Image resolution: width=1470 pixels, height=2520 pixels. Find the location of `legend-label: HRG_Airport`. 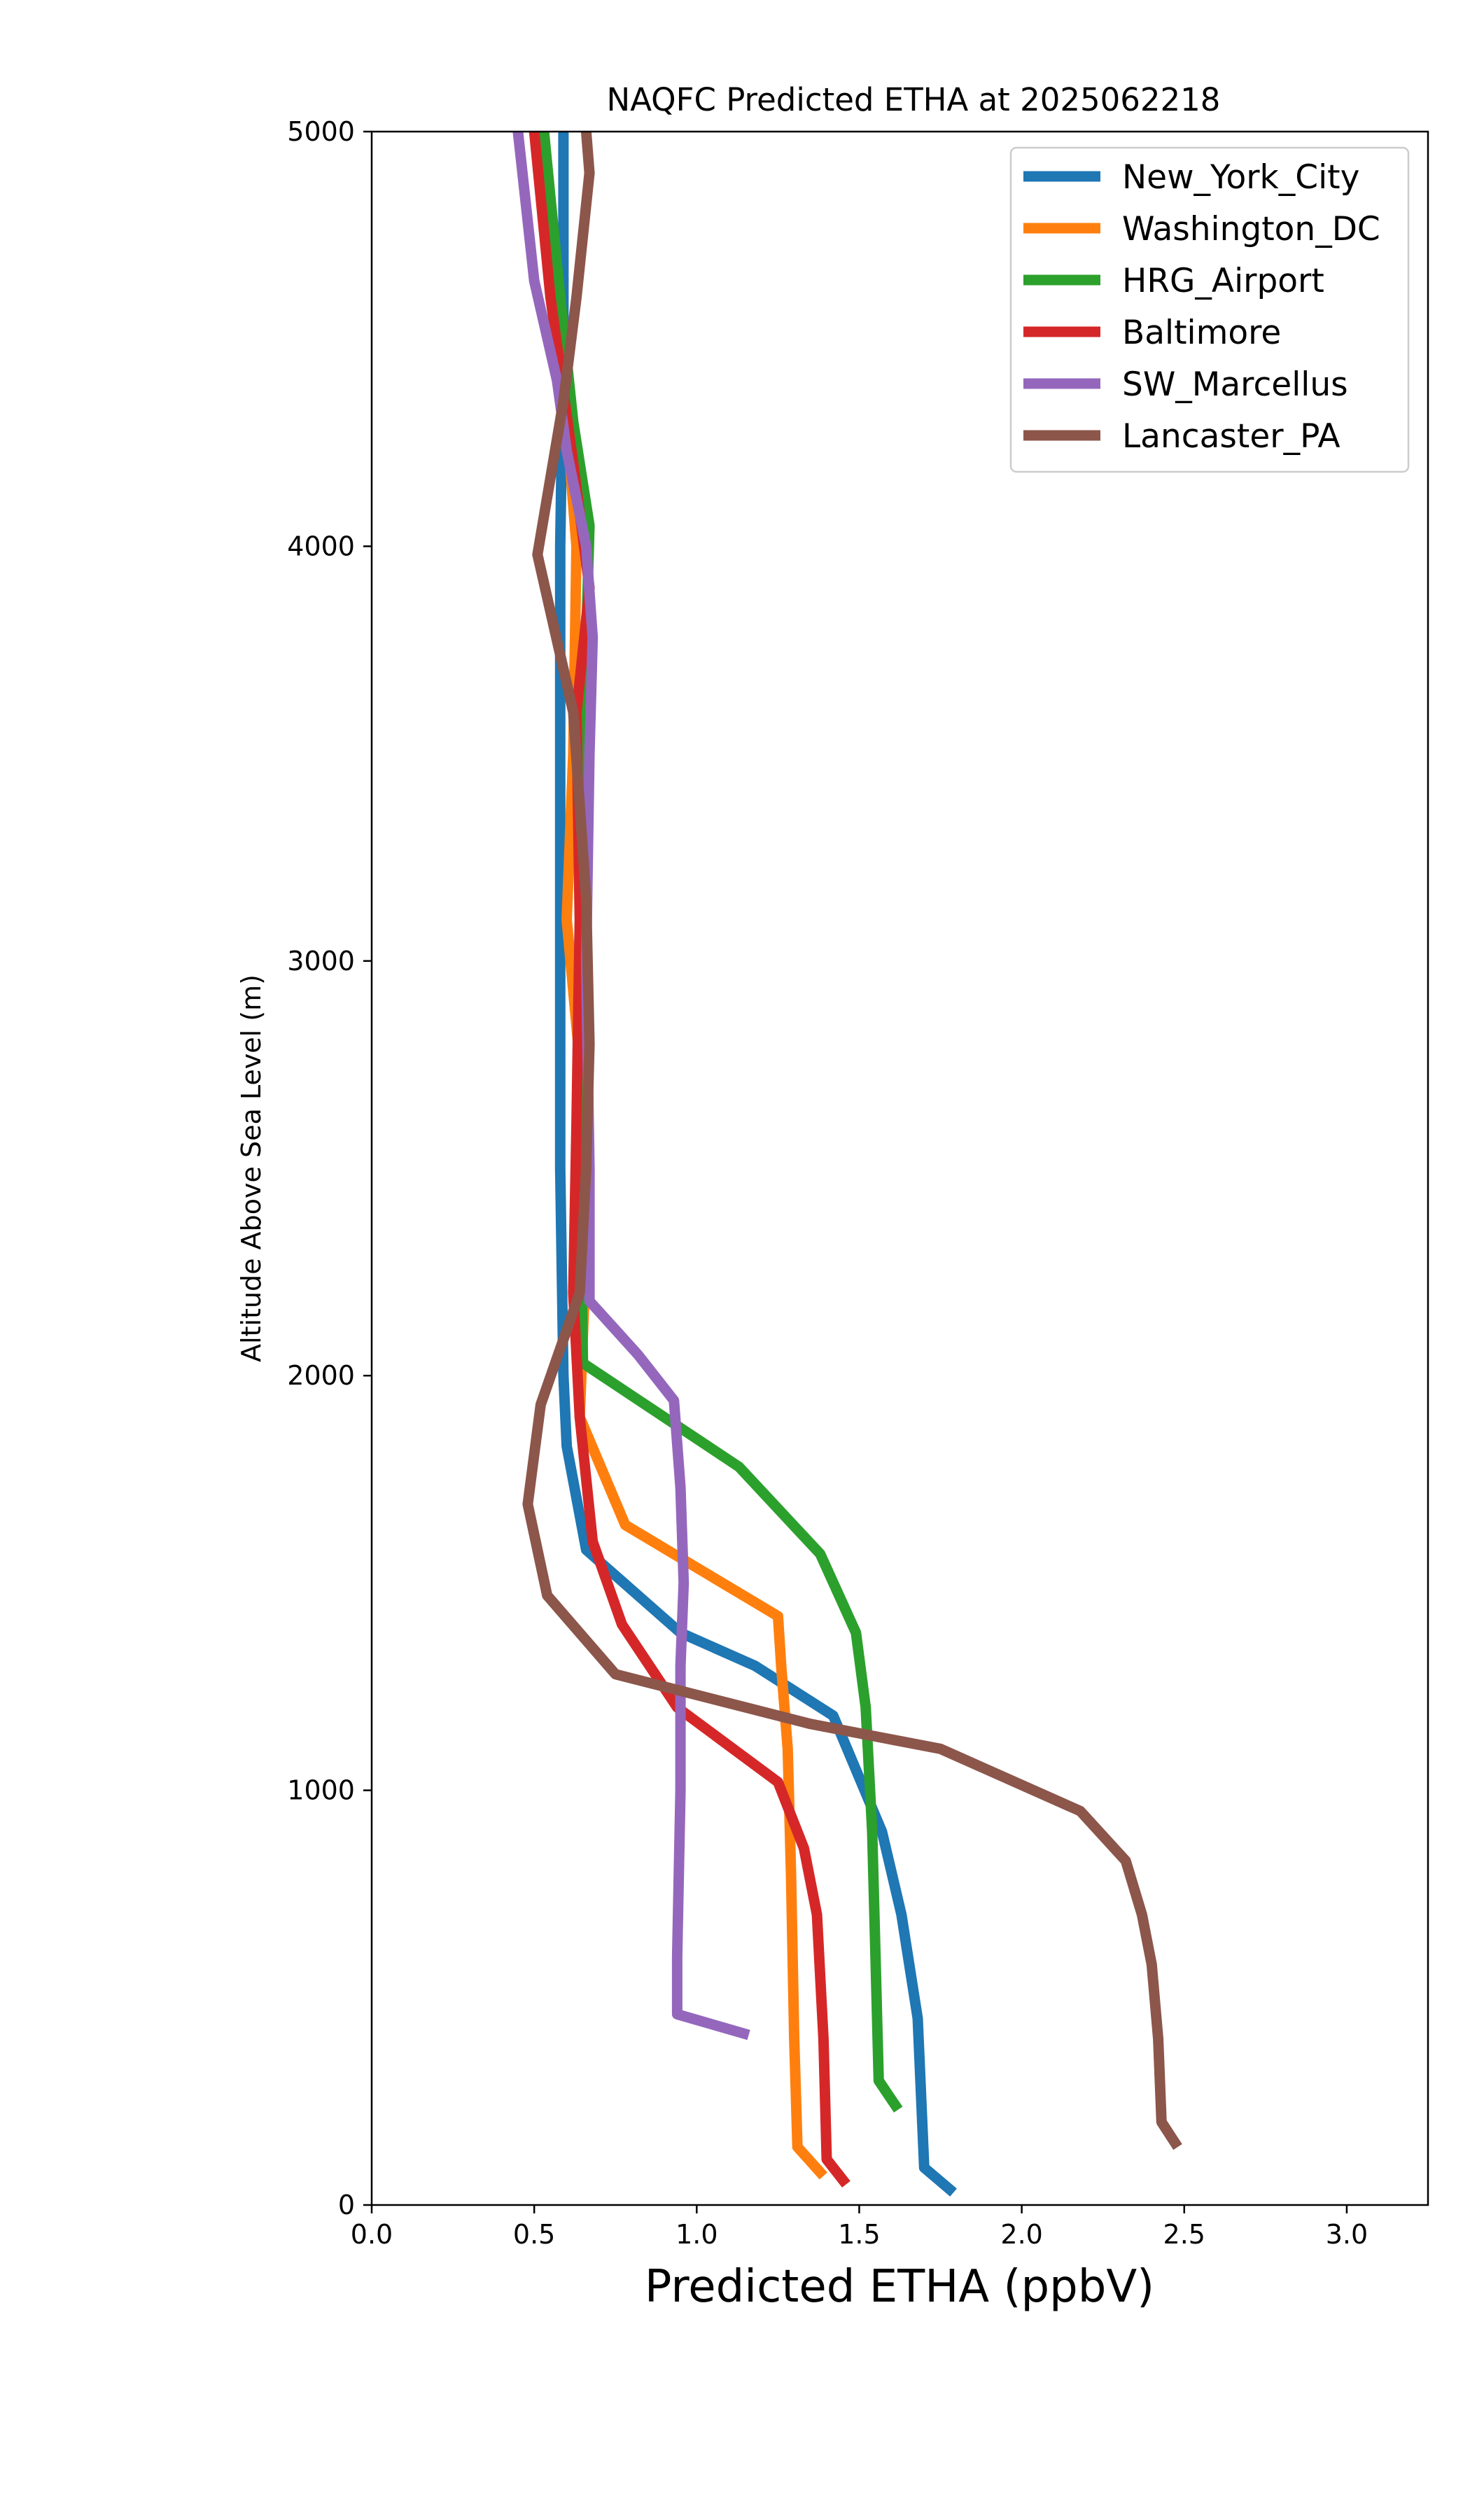

legend-label: HRG_Airport is located at coordinates (1223, 281).